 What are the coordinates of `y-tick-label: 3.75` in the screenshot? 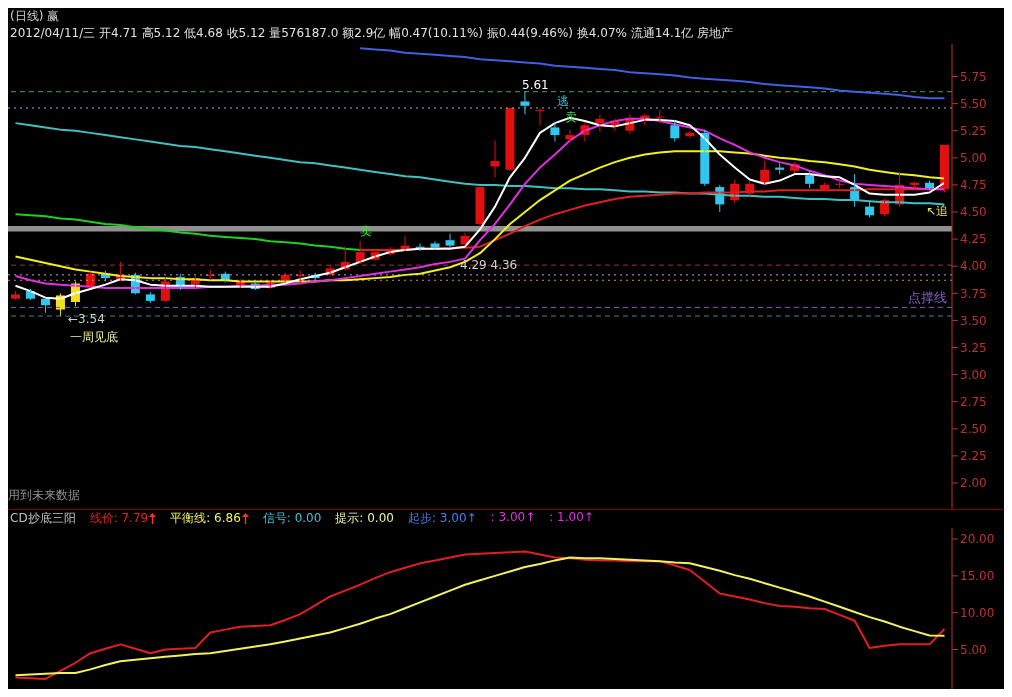 It's located at (973, 293).